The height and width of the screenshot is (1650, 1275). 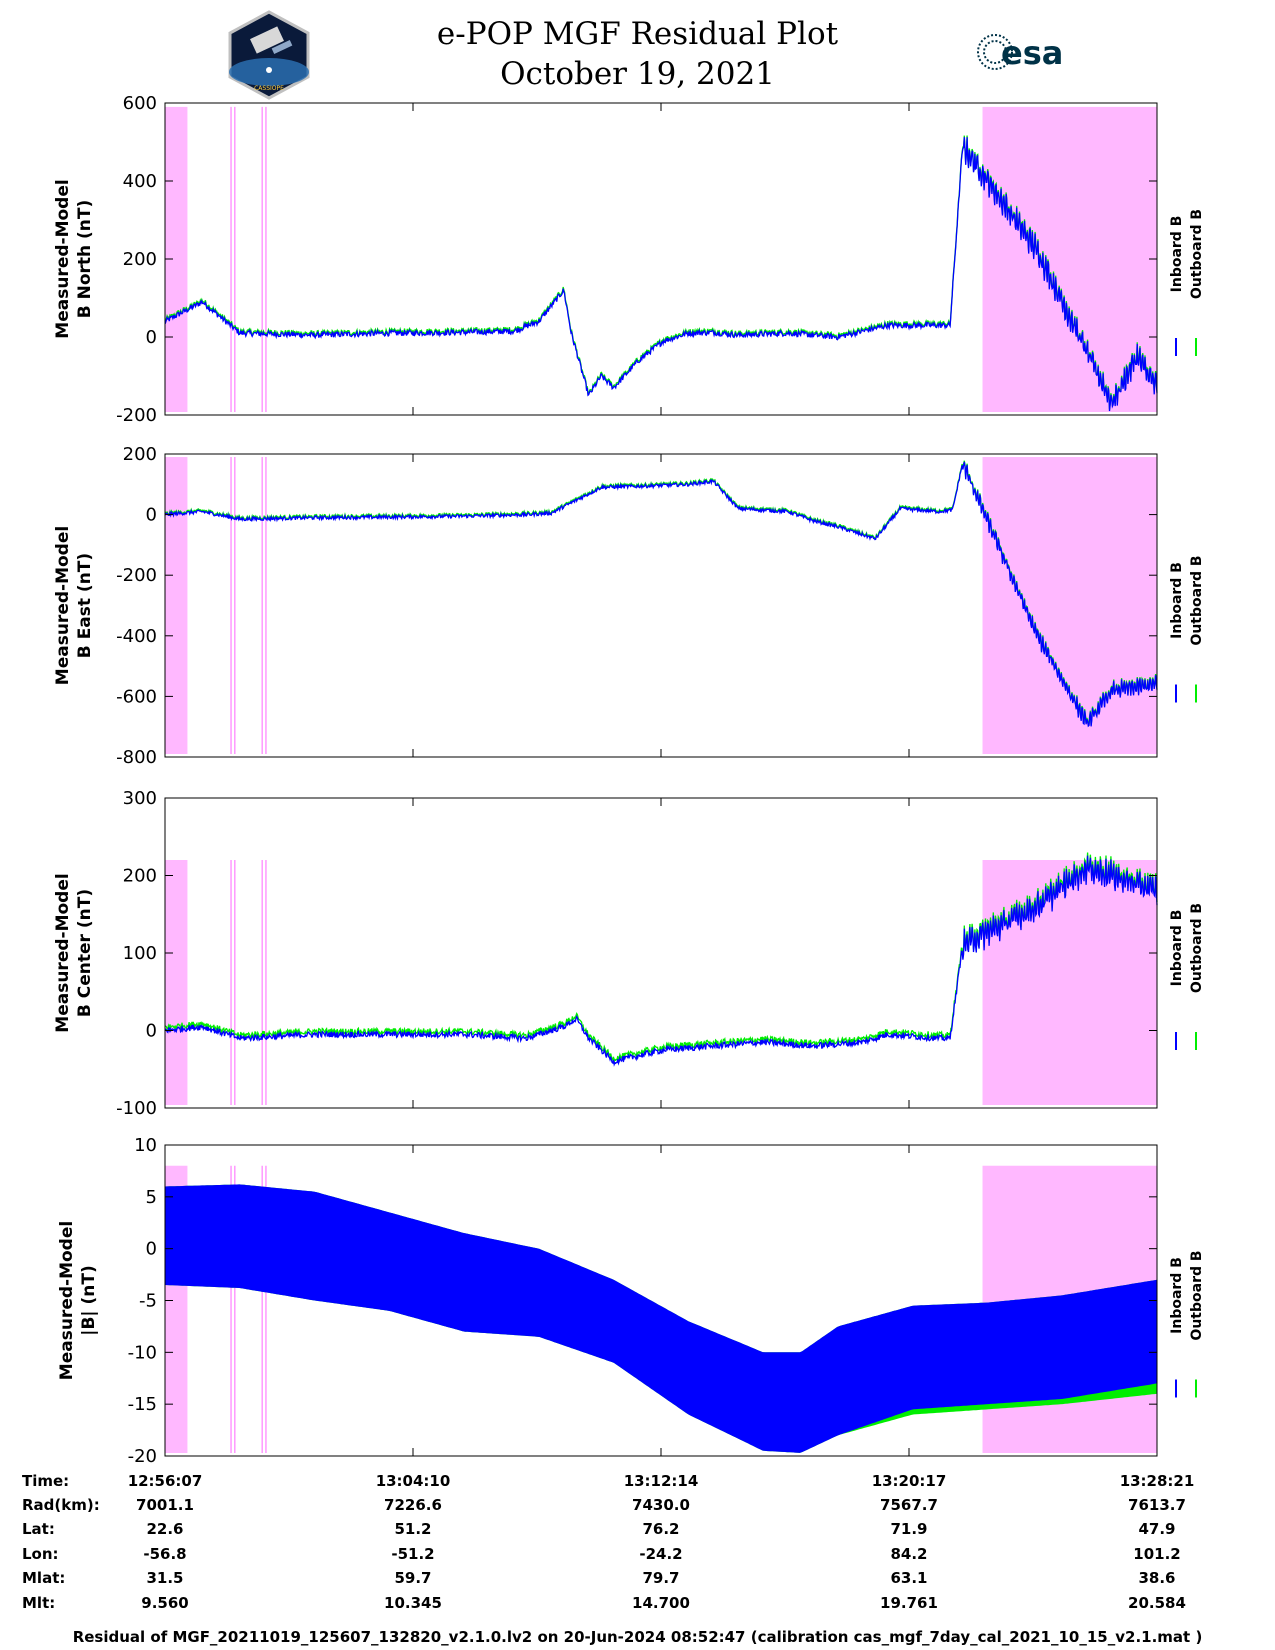 What do you see at coordinates (140, 181) in the screenshot?
I see `y-tick-label: 400` at bounding box center [140, 181].